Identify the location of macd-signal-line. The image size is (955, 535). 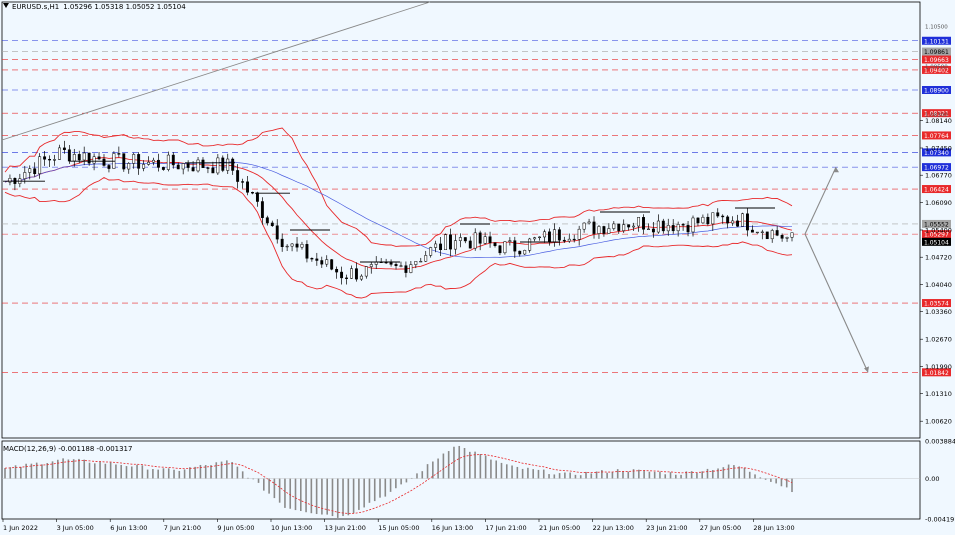
(398, 484).